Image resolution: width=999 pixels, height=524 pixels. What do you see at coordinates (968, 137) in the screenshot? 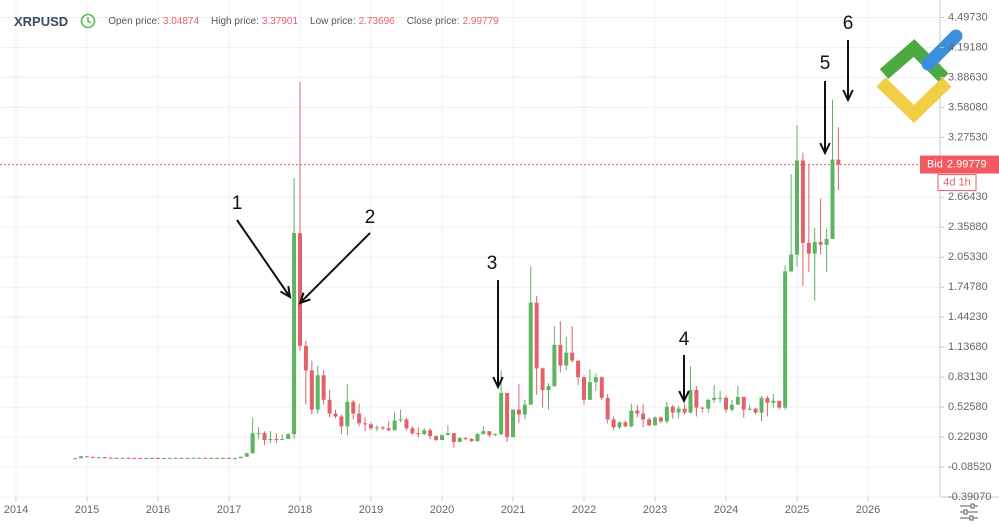
I see `y-tick-label: 3.27530` at bounding box center [968, 137].